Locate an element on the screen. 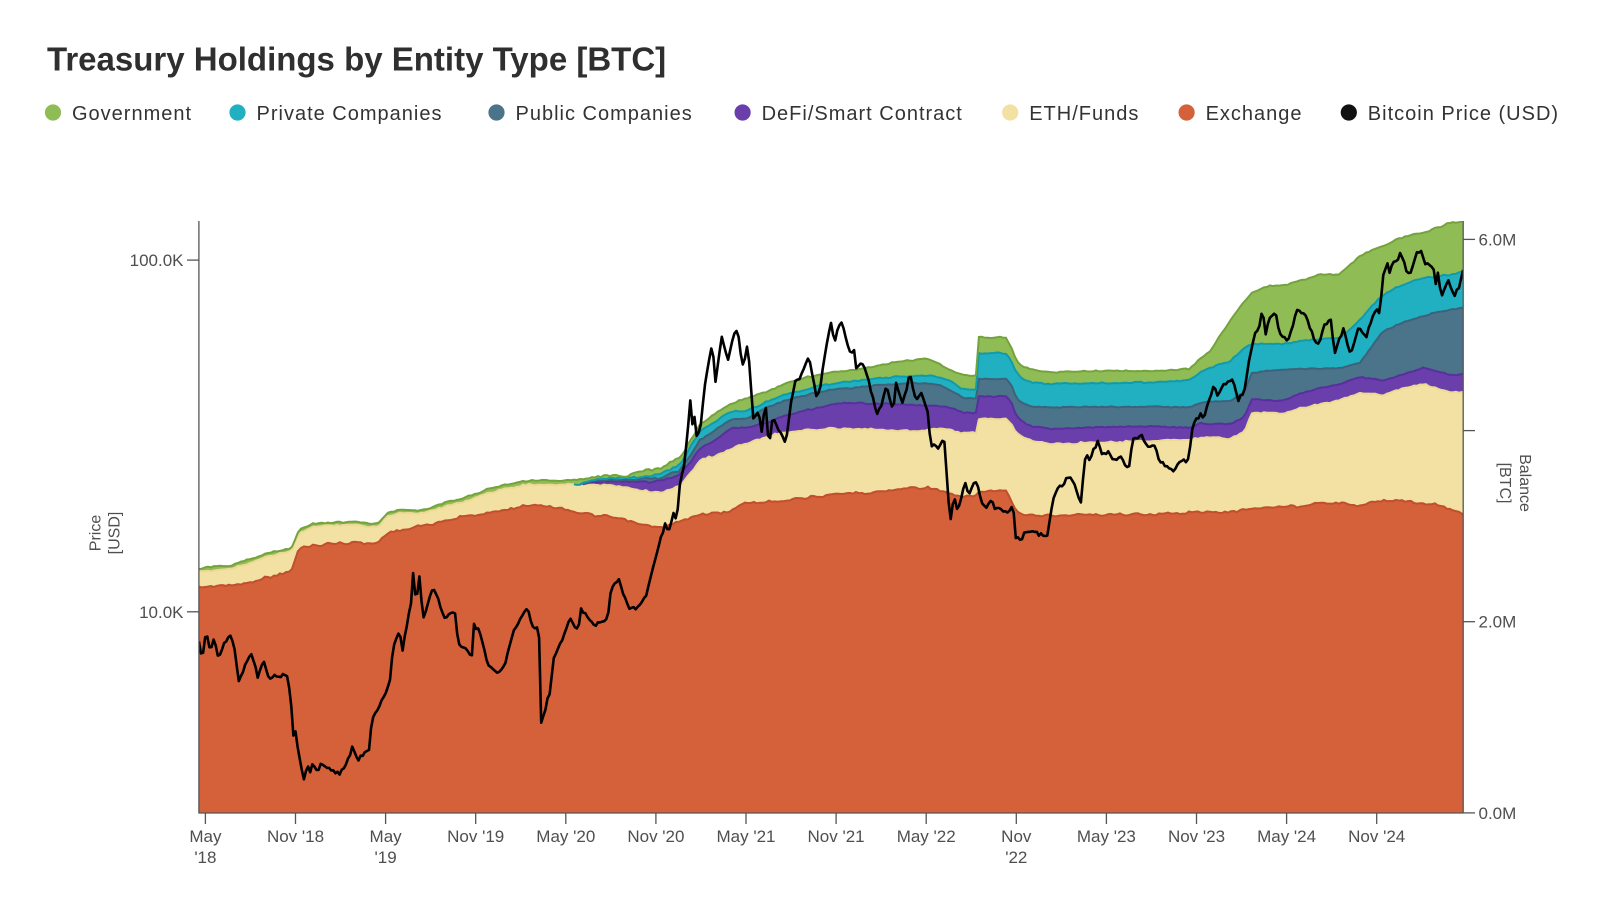 The width and height of the screenshot is (1624, 918). svg-text:Treasury Holdings by Entity Ty: Treasury Holdings by Entity Type [BTC] is located at coordinates (356, 59).